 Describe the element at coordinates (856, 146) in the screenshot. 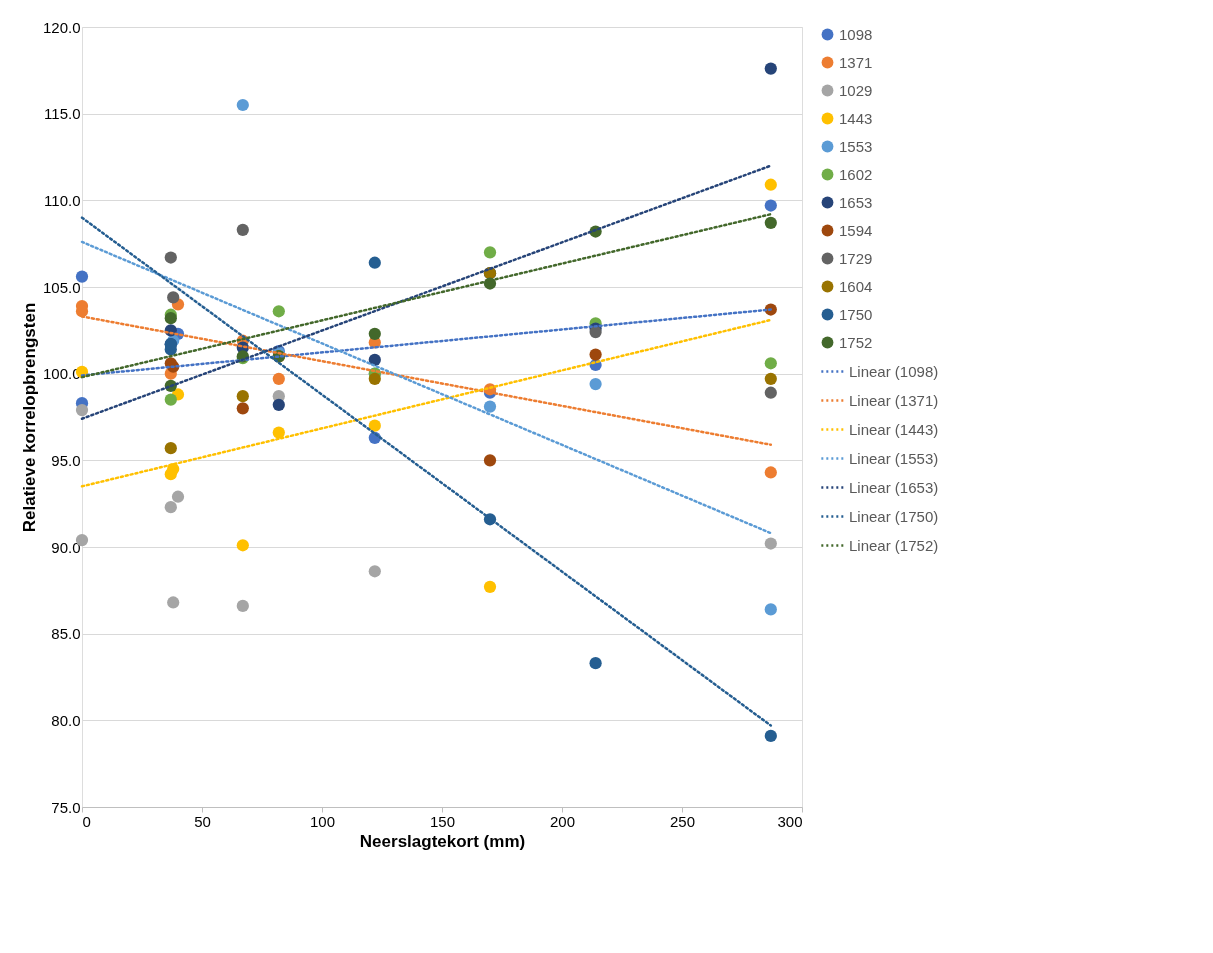

I see `legend-label: 1553` at that location.